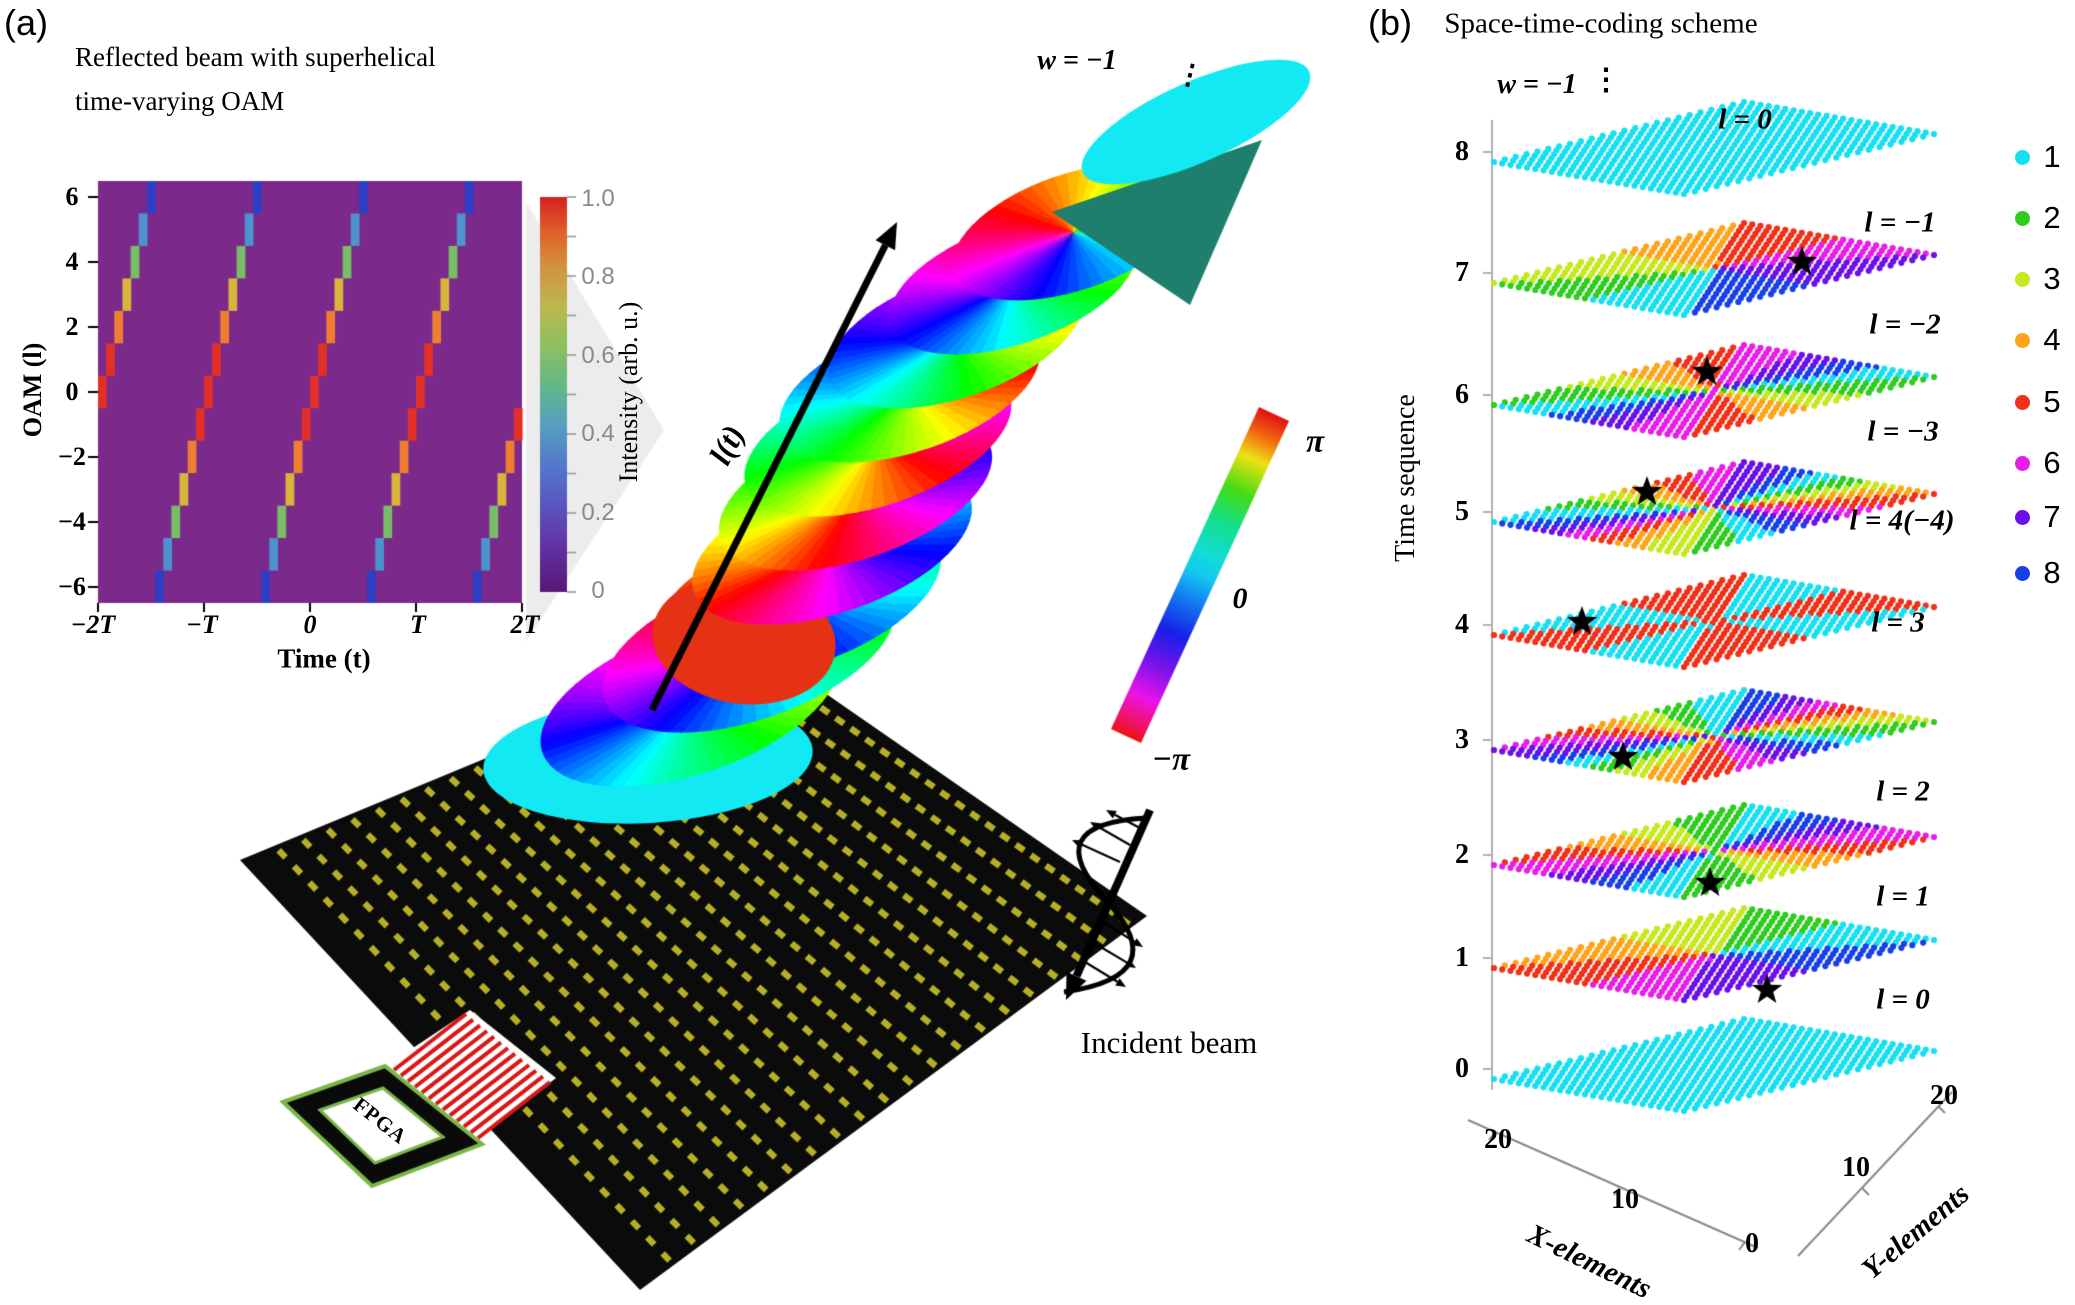 The height and width of the screenshot is (1305, 2075). Describe the element at coordinates (1537, 84) in the screenshot. I see `w-label-panel-b: w = −1` at that location.